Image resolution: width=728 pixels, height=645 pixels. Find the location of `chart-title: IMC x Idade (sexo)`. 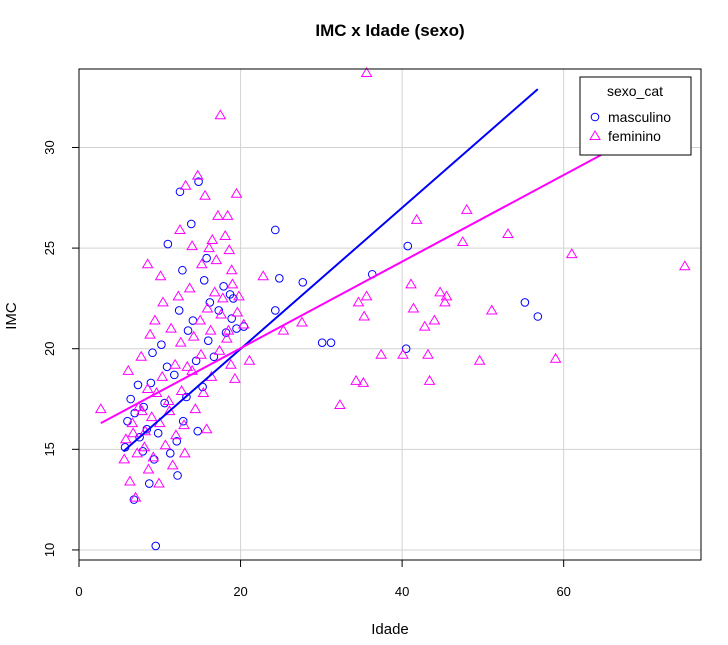

chart-title: IMC x Idade (sexo) is located at coordinates (389, 30).